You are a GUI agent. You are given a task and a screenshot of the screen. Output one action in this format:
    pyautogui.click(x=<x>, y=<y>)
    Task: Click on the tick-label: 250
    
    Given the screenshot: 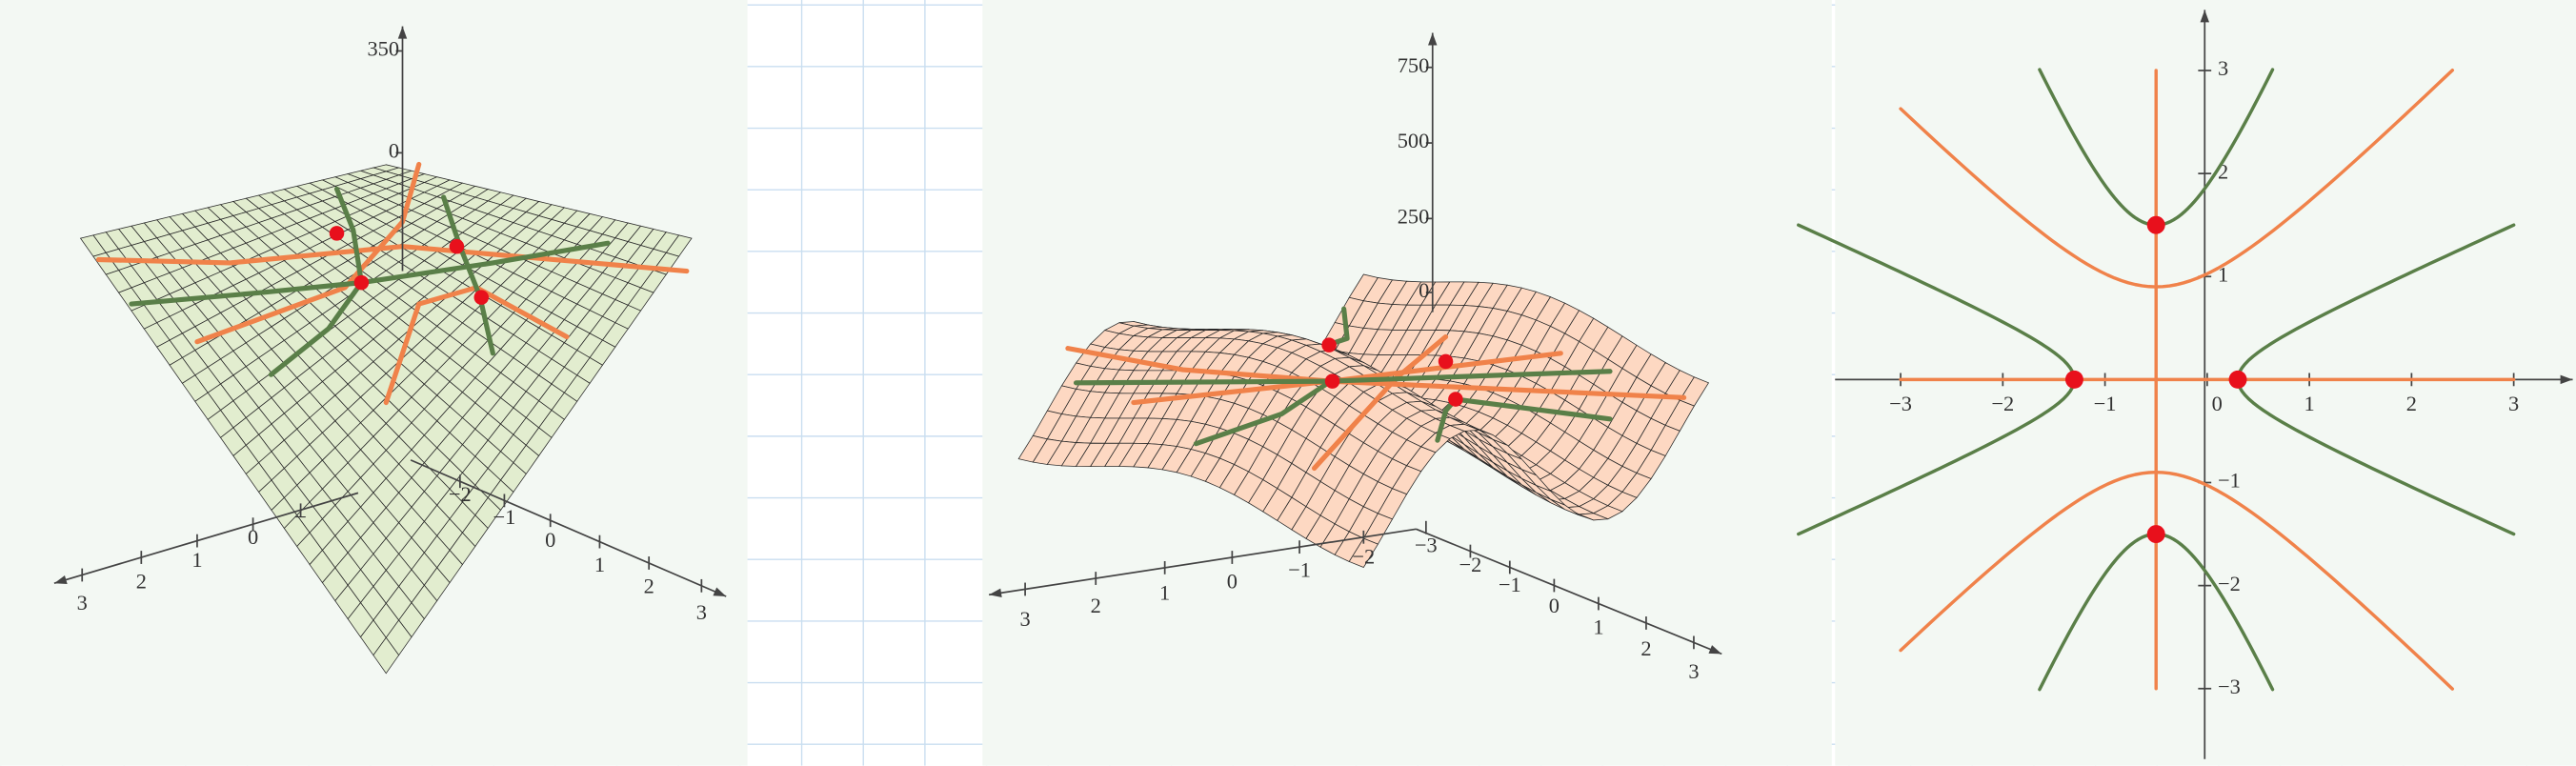 What is the action you would take?
    pyautogui.click(x=1414, y=217)
    